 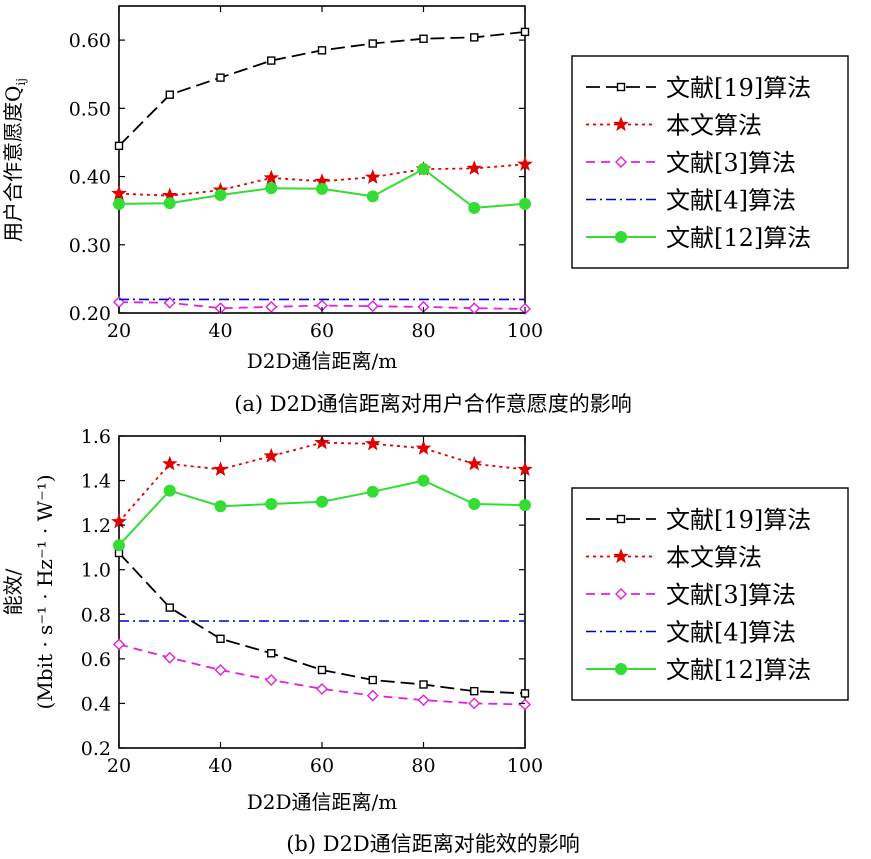 I want to click on x-tick-label: 80, so click(x=423, y=766).